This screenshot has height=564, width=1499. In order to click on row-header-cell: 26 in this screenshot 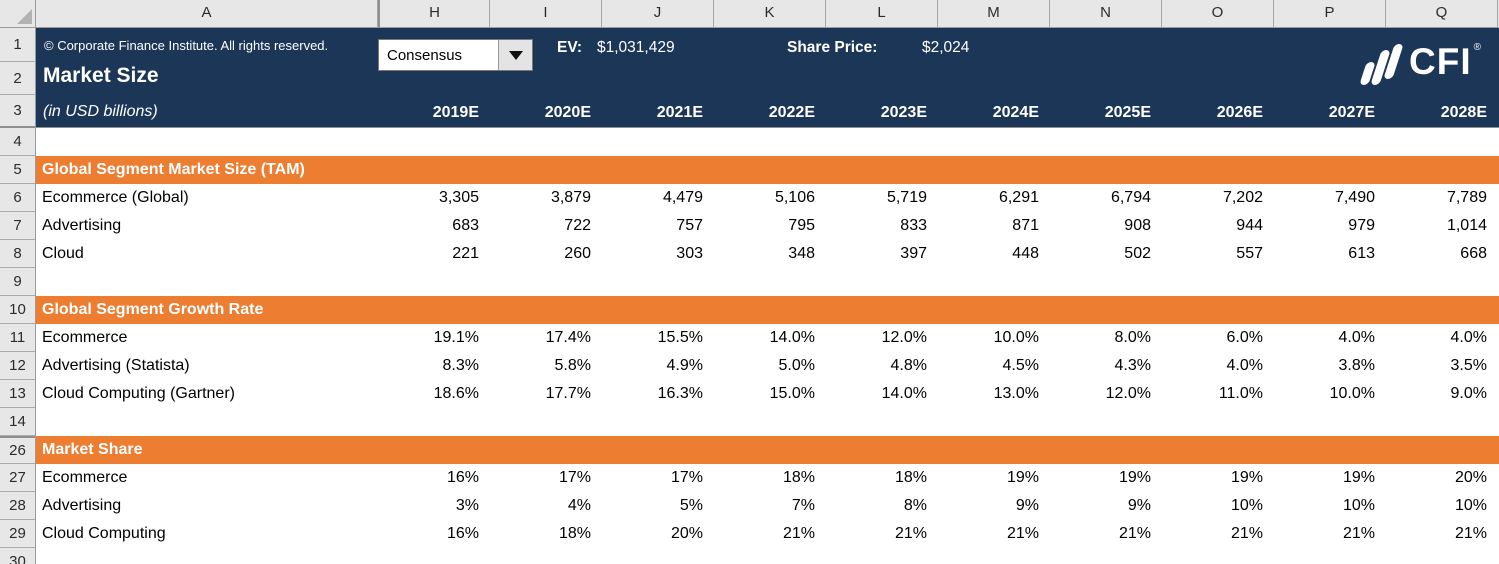, I will do `click(17, 450)`.